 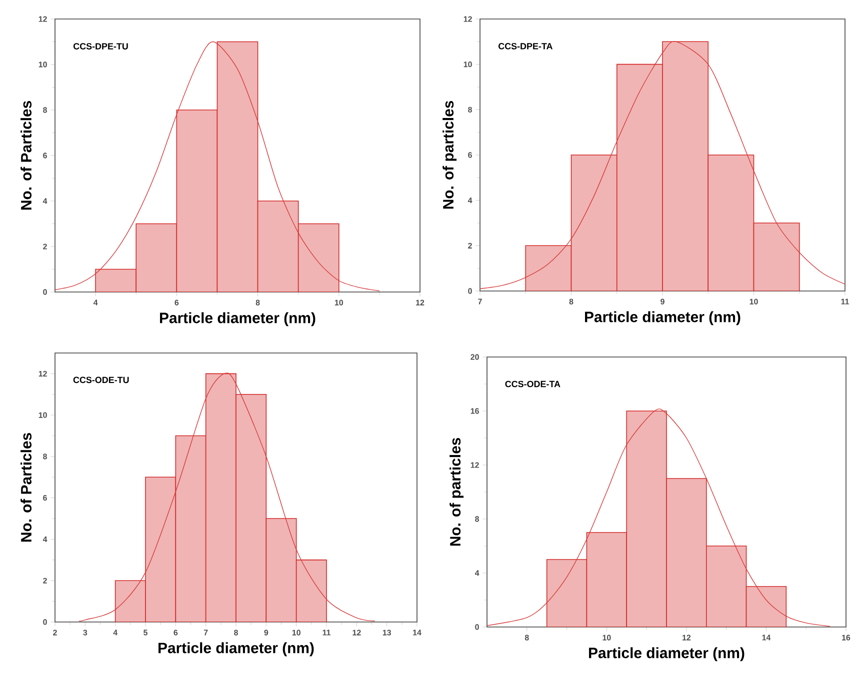 I want to click on text: CCS-DPE-TA, so click(x=525, y=46).